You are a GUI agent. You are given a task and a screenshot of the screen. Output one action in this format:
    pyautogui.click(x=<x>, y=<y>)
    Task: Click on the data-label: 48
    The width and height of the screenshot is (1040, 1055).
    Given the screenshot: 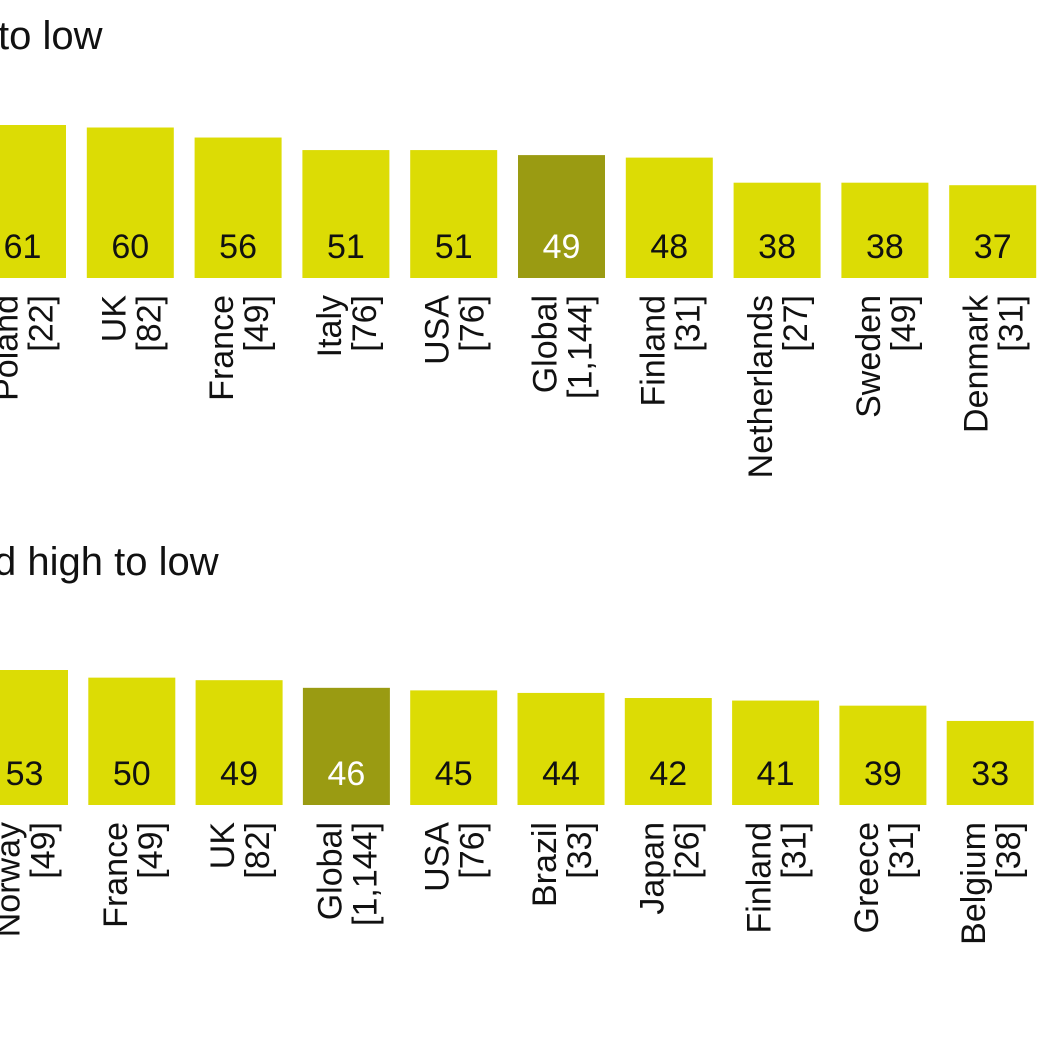 What is the action you would take?
    pyautogui.click(x=669, y=247)
    